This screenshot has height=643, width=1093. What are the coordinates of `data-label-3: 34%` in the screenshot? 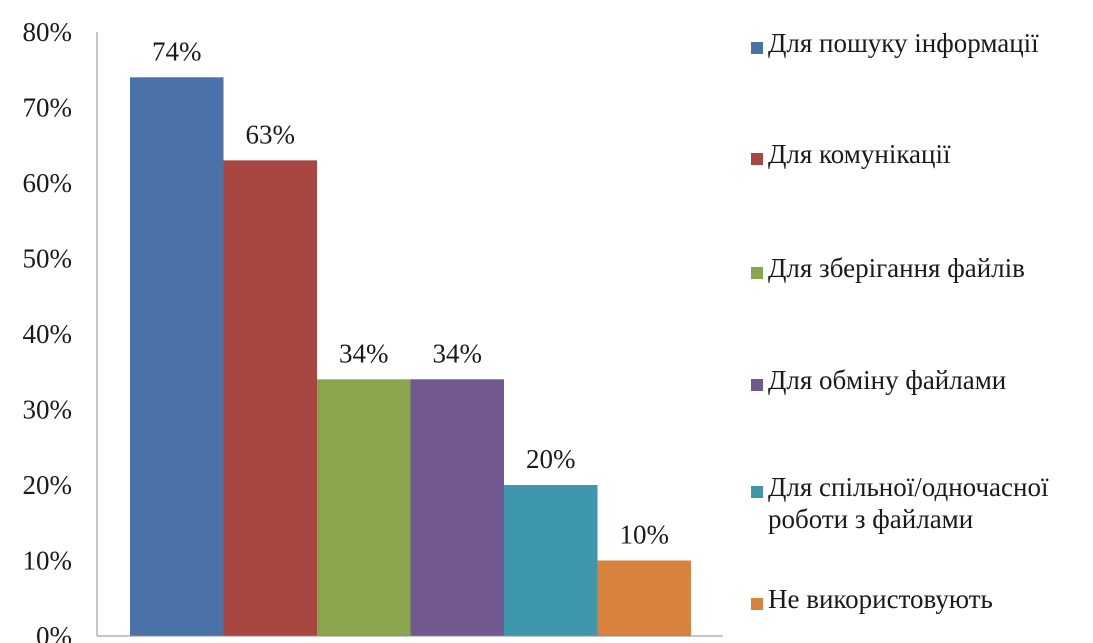 It's located at (458, 353).